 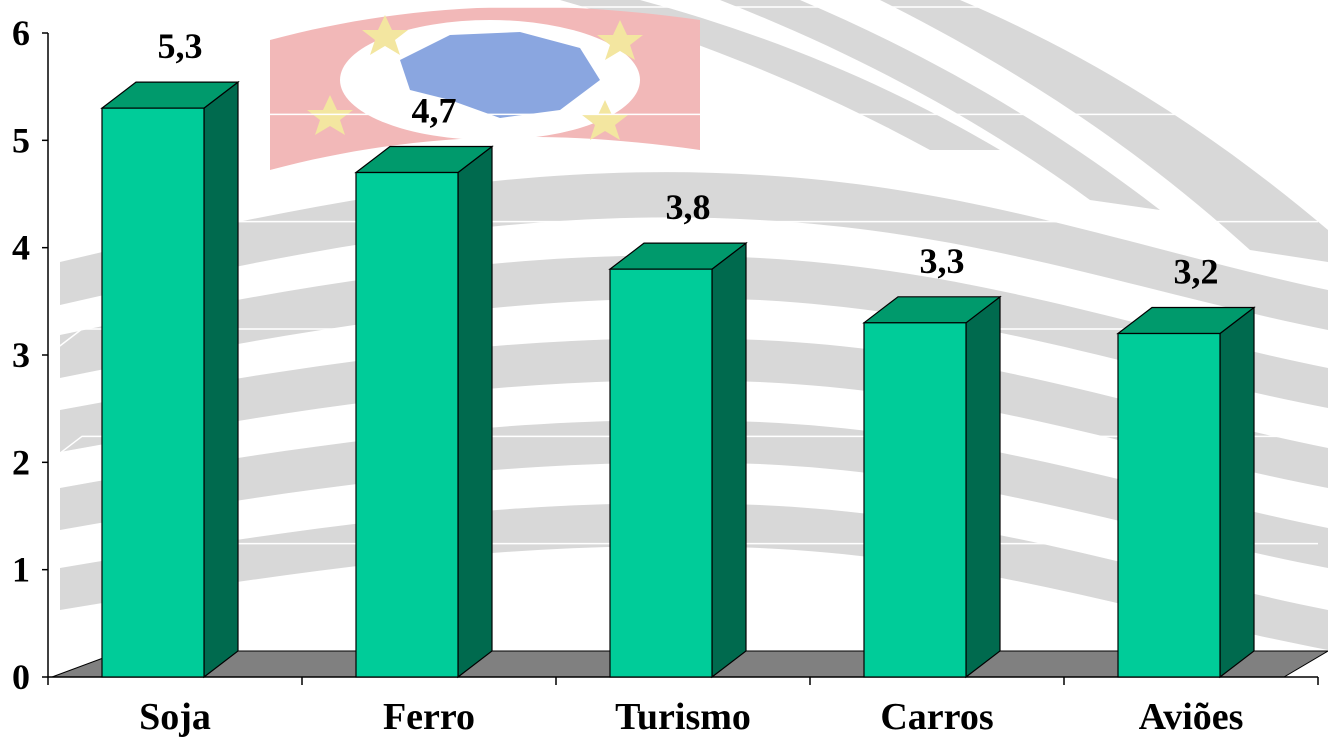 I want to click on flag-map-shape, so click(x=500, y=75).